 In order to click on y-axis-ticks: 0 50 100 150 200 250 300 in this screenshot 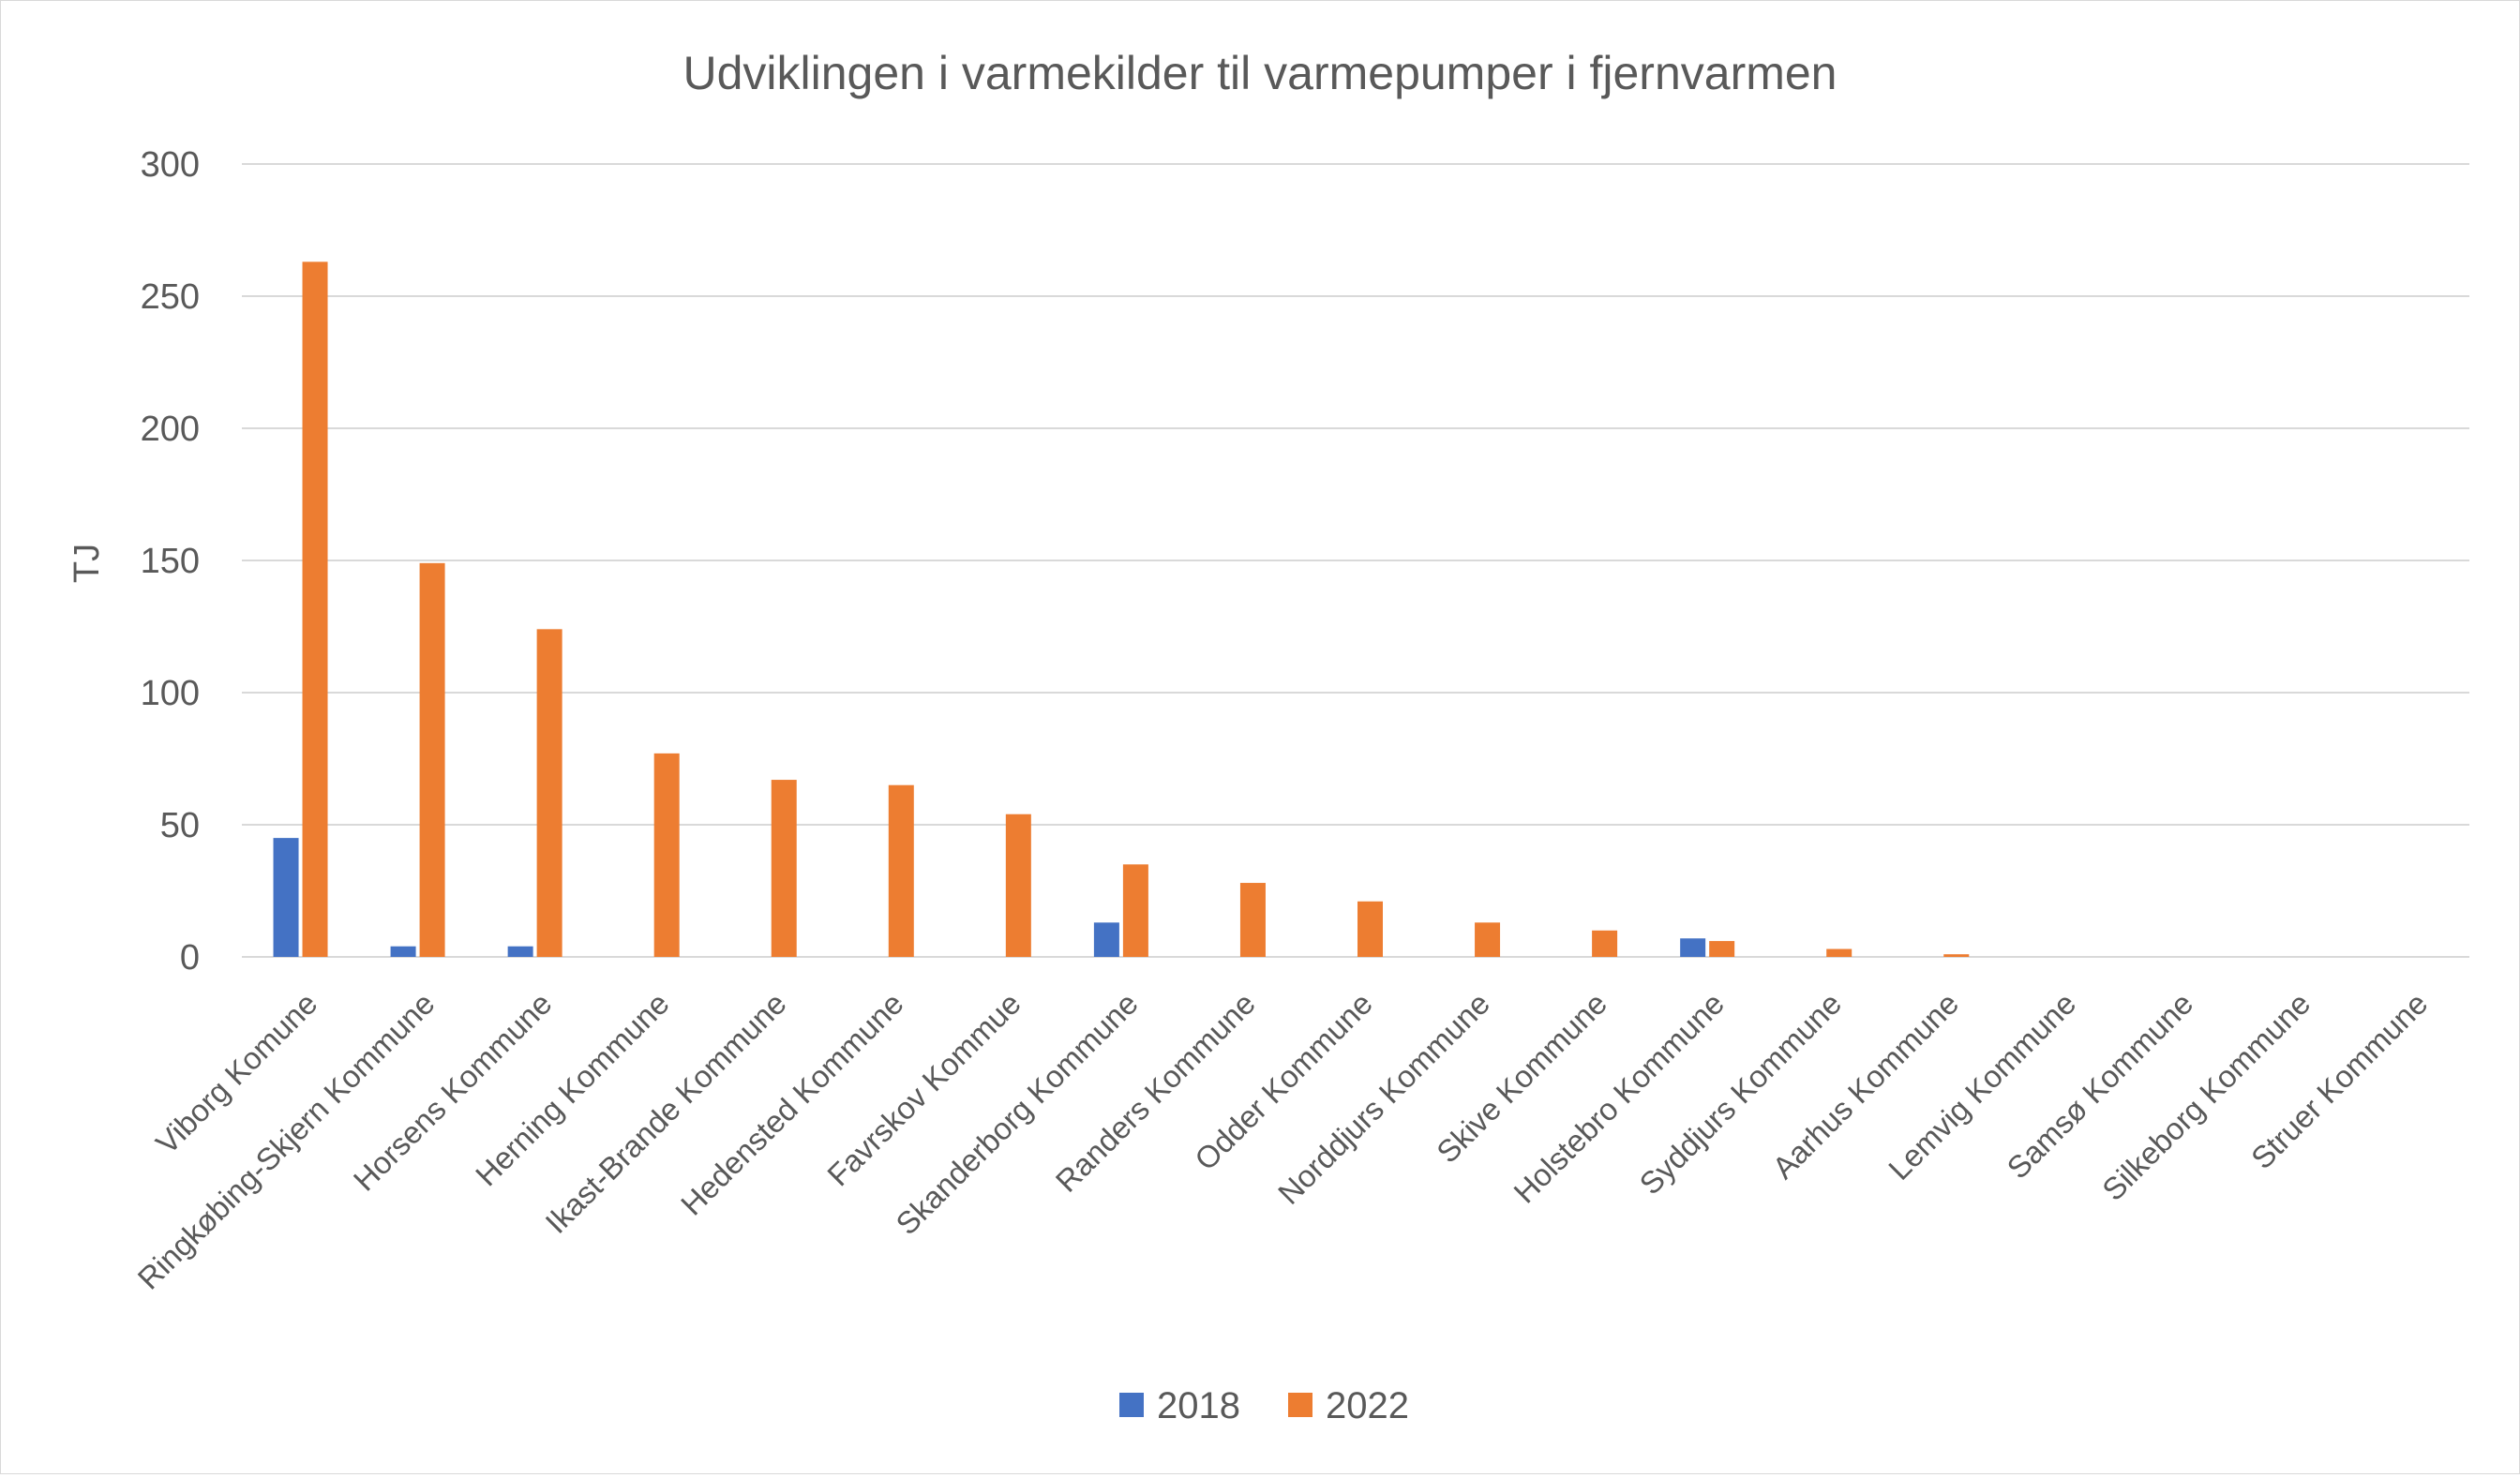, I will do `click(170, 561)`.